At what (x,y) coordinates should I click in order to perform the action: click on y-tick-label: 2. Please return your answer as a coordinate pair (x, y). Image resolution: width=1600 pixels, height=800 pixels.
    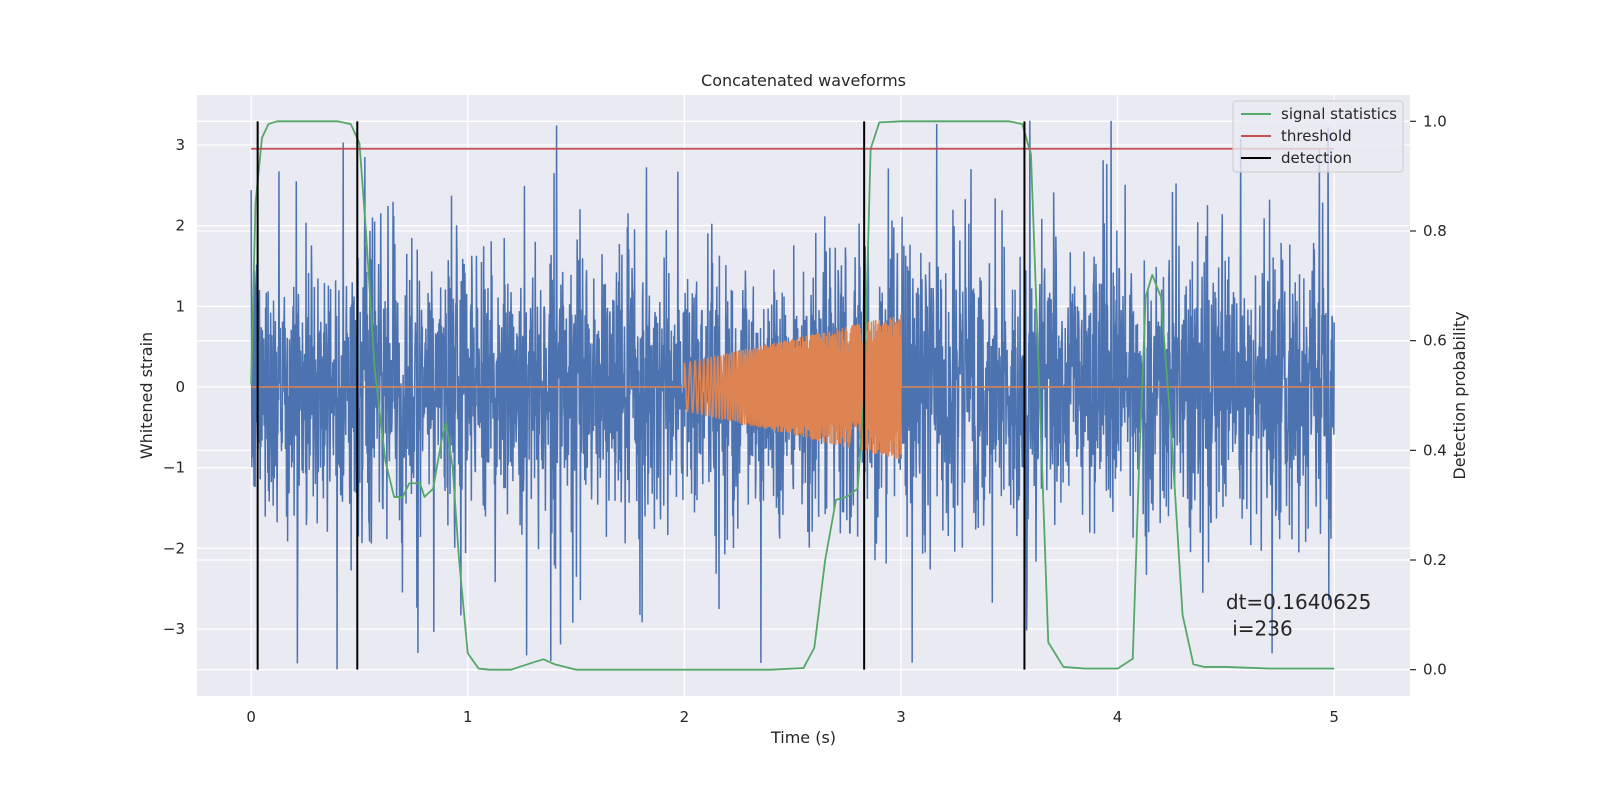
    Looking at the image, I should click on (180, 226).